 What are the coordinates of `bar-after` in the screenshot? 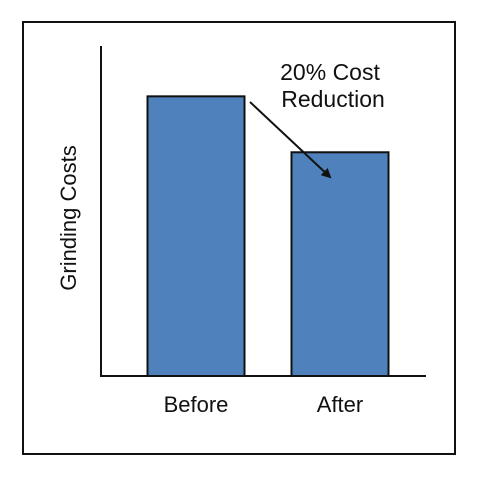 It's located at (340, 264).